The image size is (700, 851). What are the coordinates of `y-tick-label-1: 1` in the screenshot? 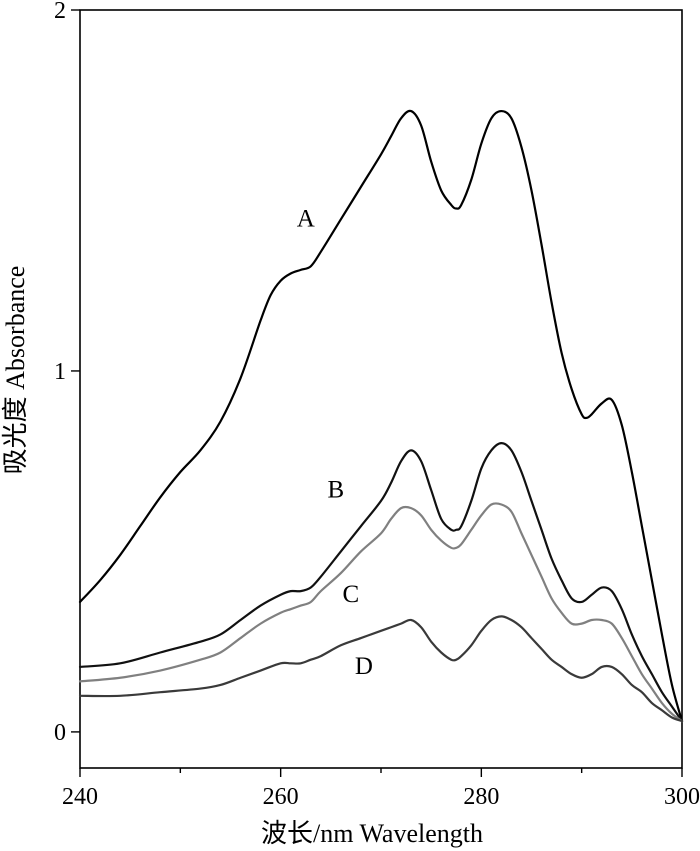 It's located at (60, 372).